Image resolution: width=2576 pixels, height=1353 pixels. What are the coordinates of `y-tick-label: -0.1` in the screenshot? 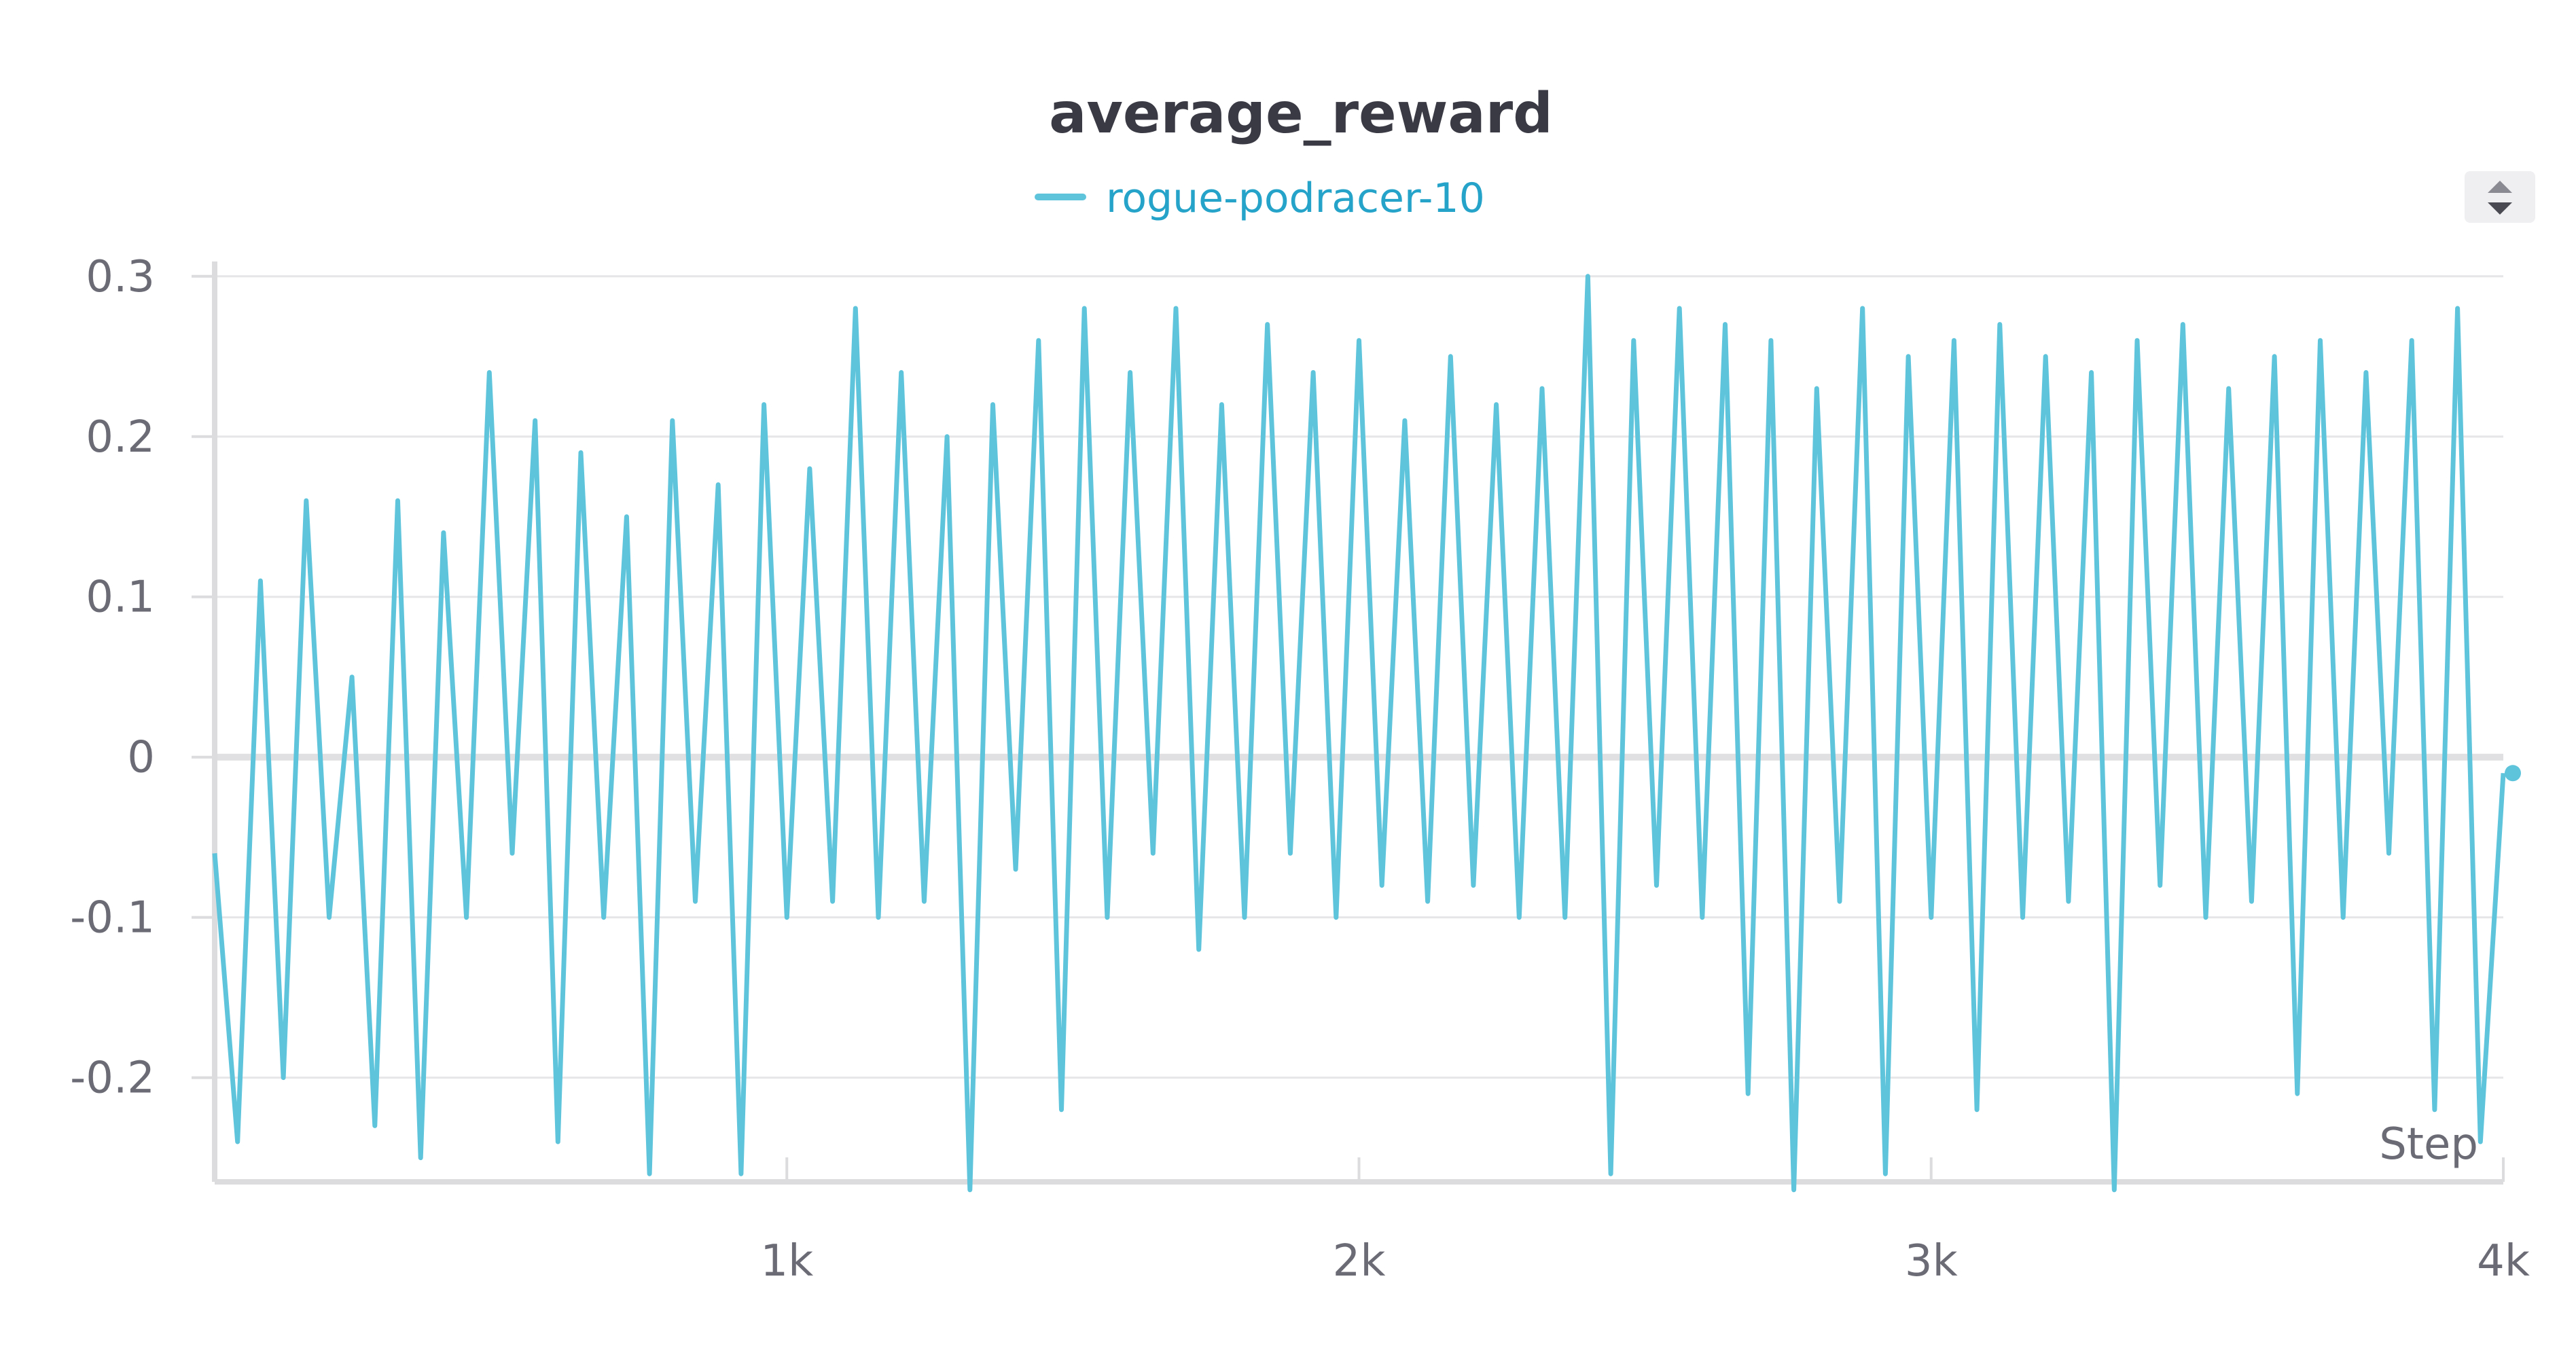 It's located at (113, 918).